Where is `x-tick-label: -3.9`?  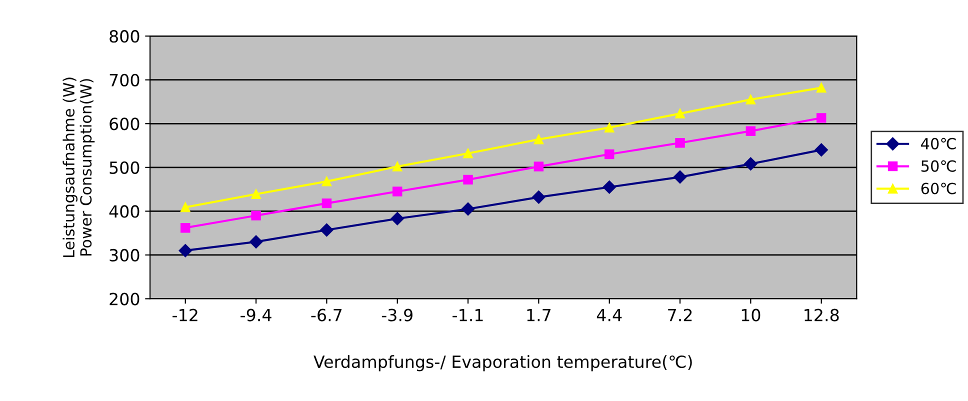 x-tick-label: -3.9 is located at coordinates (397, 315).